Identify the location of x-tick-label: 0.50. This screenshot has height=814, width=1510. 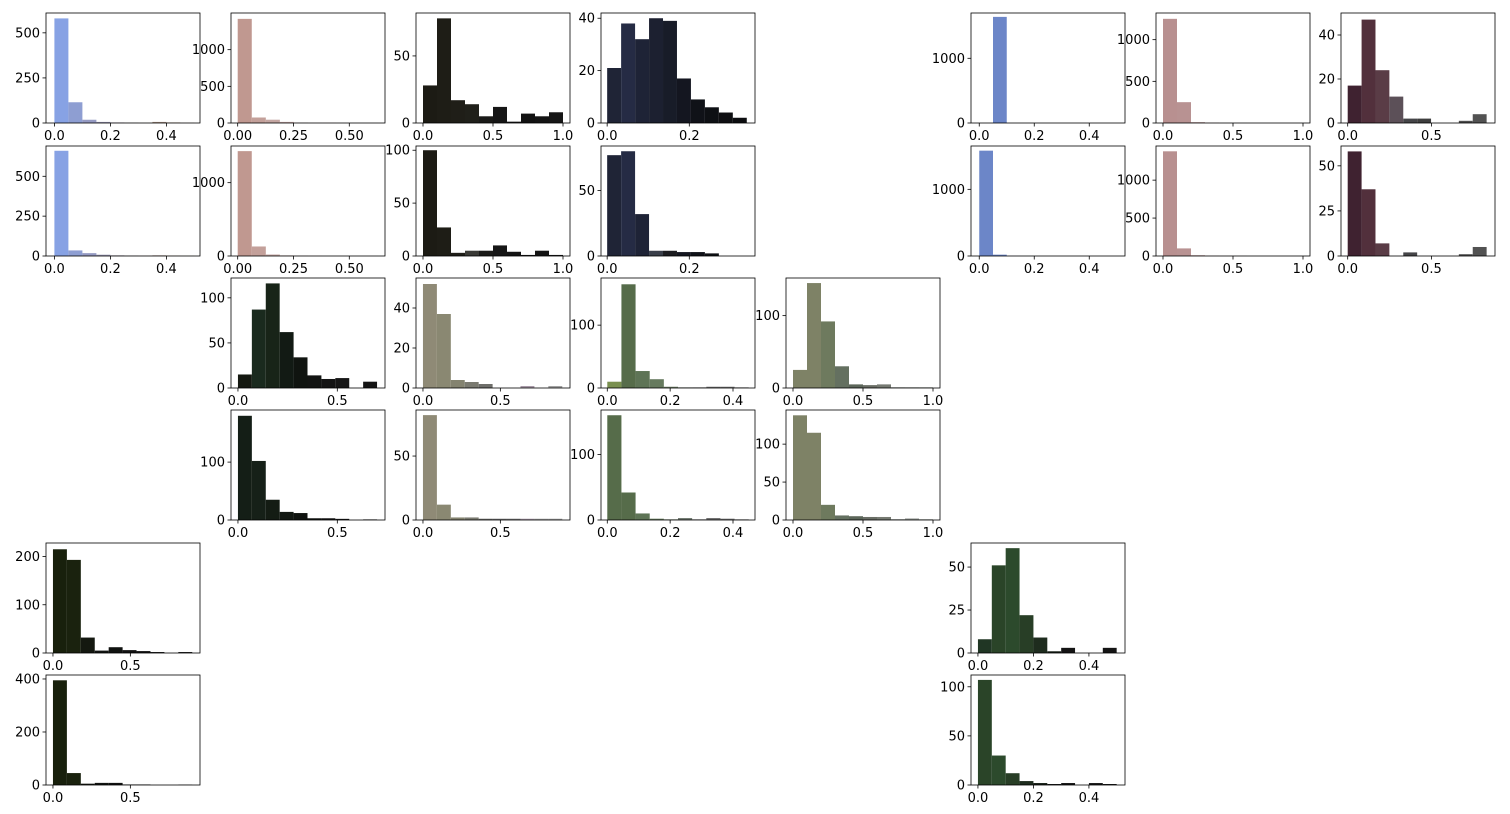
(349, 269).